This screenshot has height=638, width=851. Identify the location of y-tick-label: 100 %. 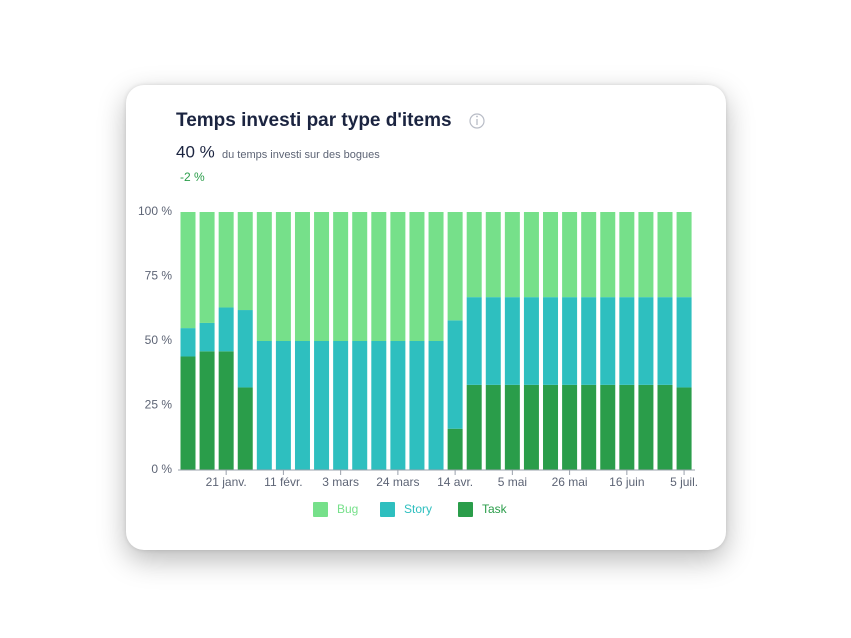
(155, 211).